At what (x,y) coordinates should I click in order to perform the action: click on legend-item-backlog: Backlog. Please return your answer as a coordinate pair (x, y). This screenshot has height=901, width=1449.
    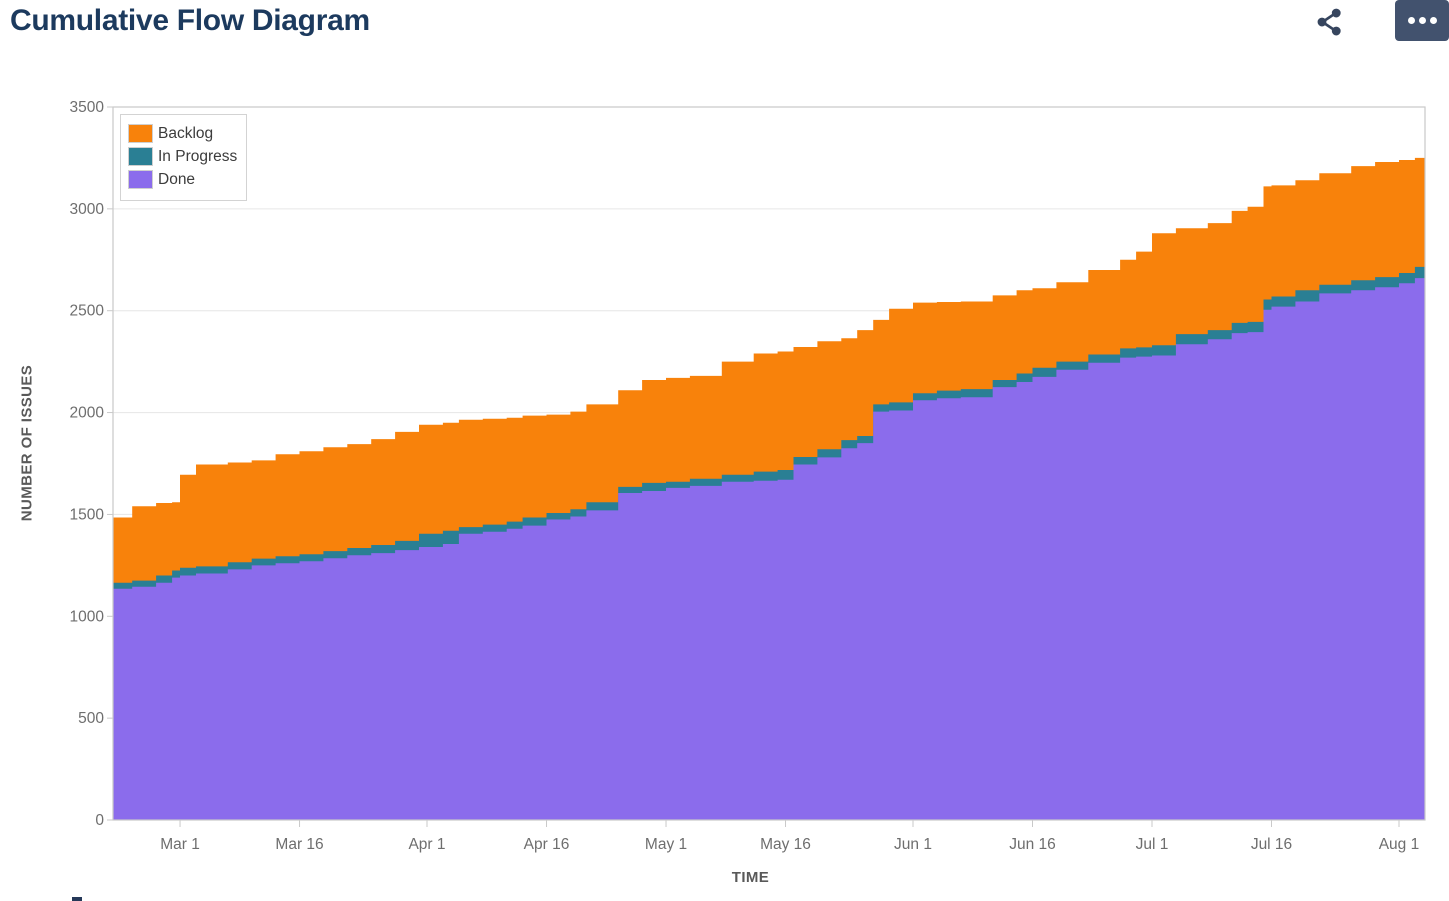
    Looking at the image, I should click on (182, 133).